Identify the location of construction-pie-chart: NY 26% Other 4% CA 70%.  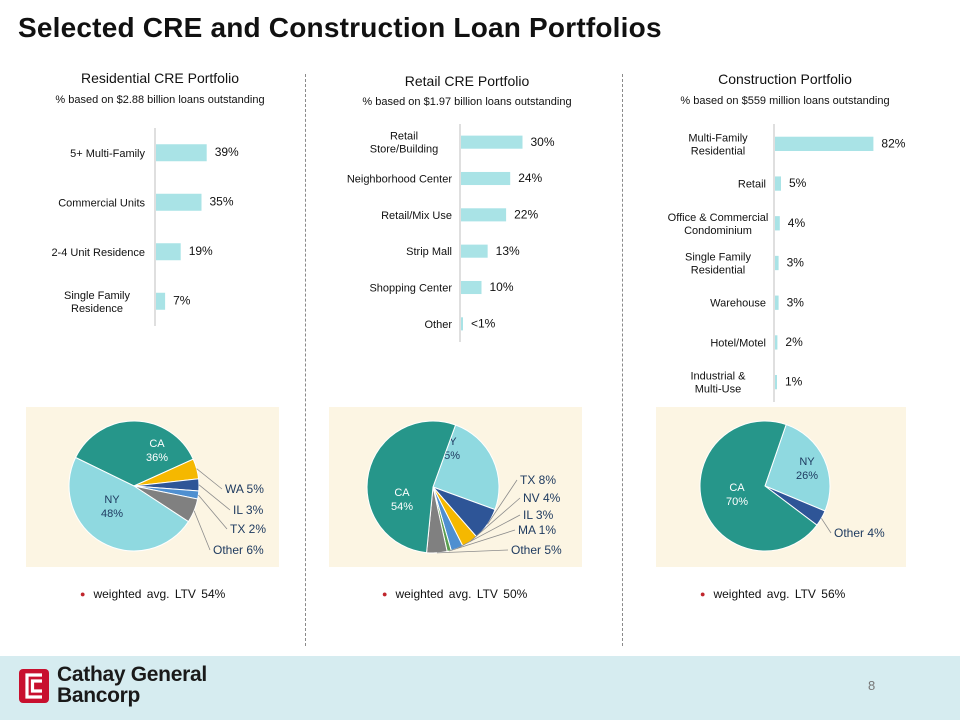
(792, 486).